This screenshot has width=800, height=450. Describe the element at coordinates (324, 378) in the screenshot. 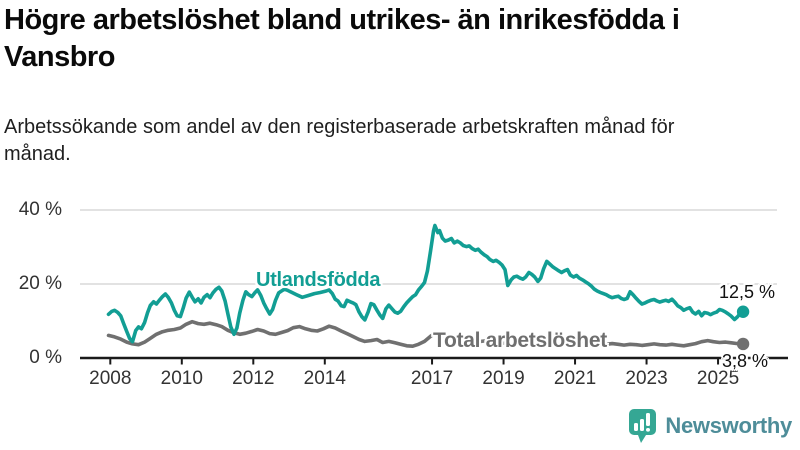

I see `x-axis-label-2014: 2014` at that location.